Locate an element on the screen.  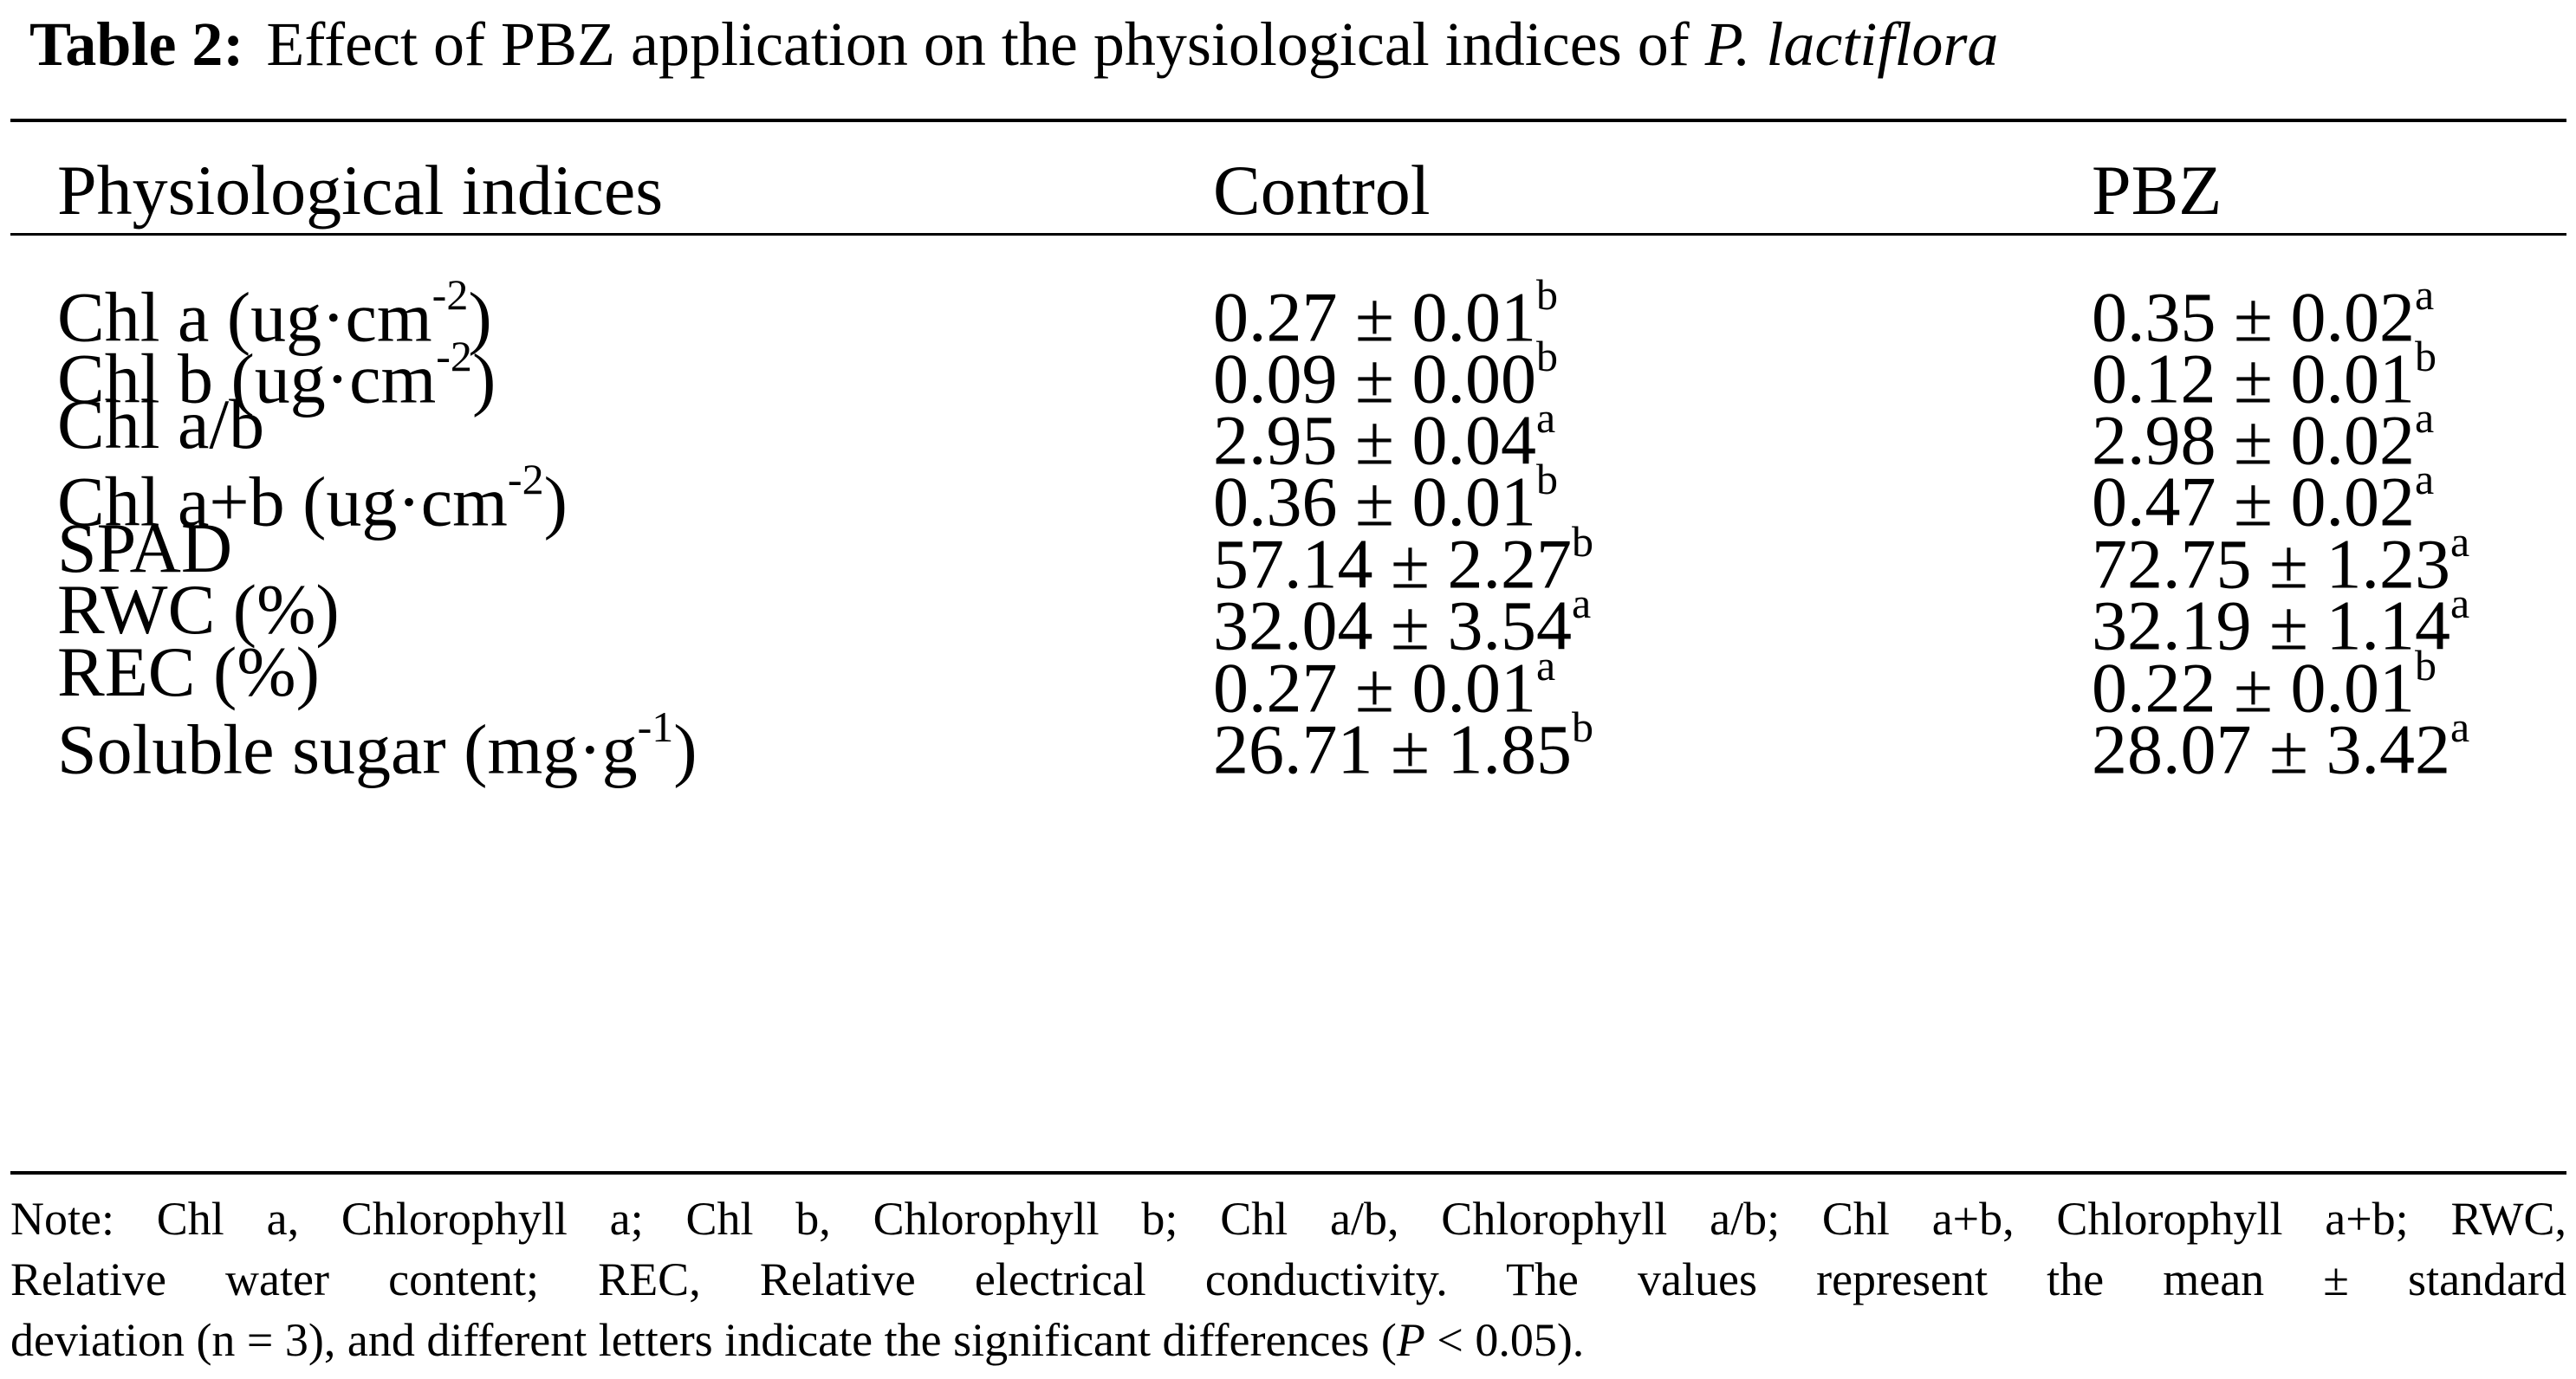
table-caption-species: P. lactiflora is located at coordinates (1851, 45).